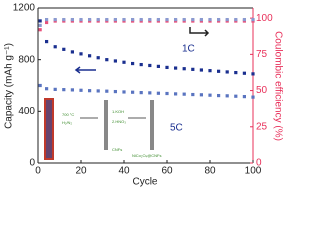 This screenshot has width=320, height=240. Describe the element at coordinates (117, 149) in the screenshot. I see `annotation: CNFs` at that location.